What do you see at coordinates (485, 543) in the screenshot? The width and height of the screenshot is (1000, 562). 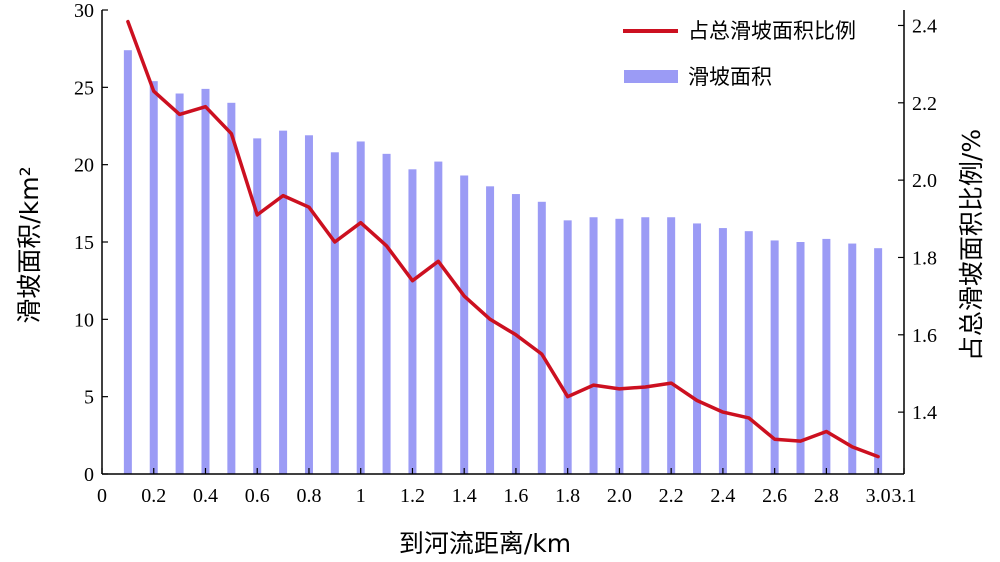 I see `x-axis-label: 到河流距离/km` at bounding box center [485, 543].